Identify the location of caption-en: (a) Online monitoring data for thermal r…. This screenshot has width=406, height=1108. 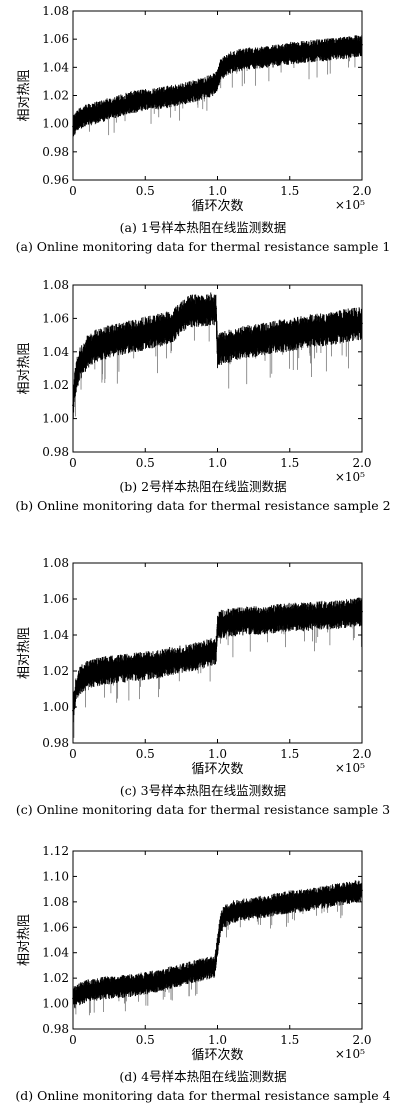
(203, 246).